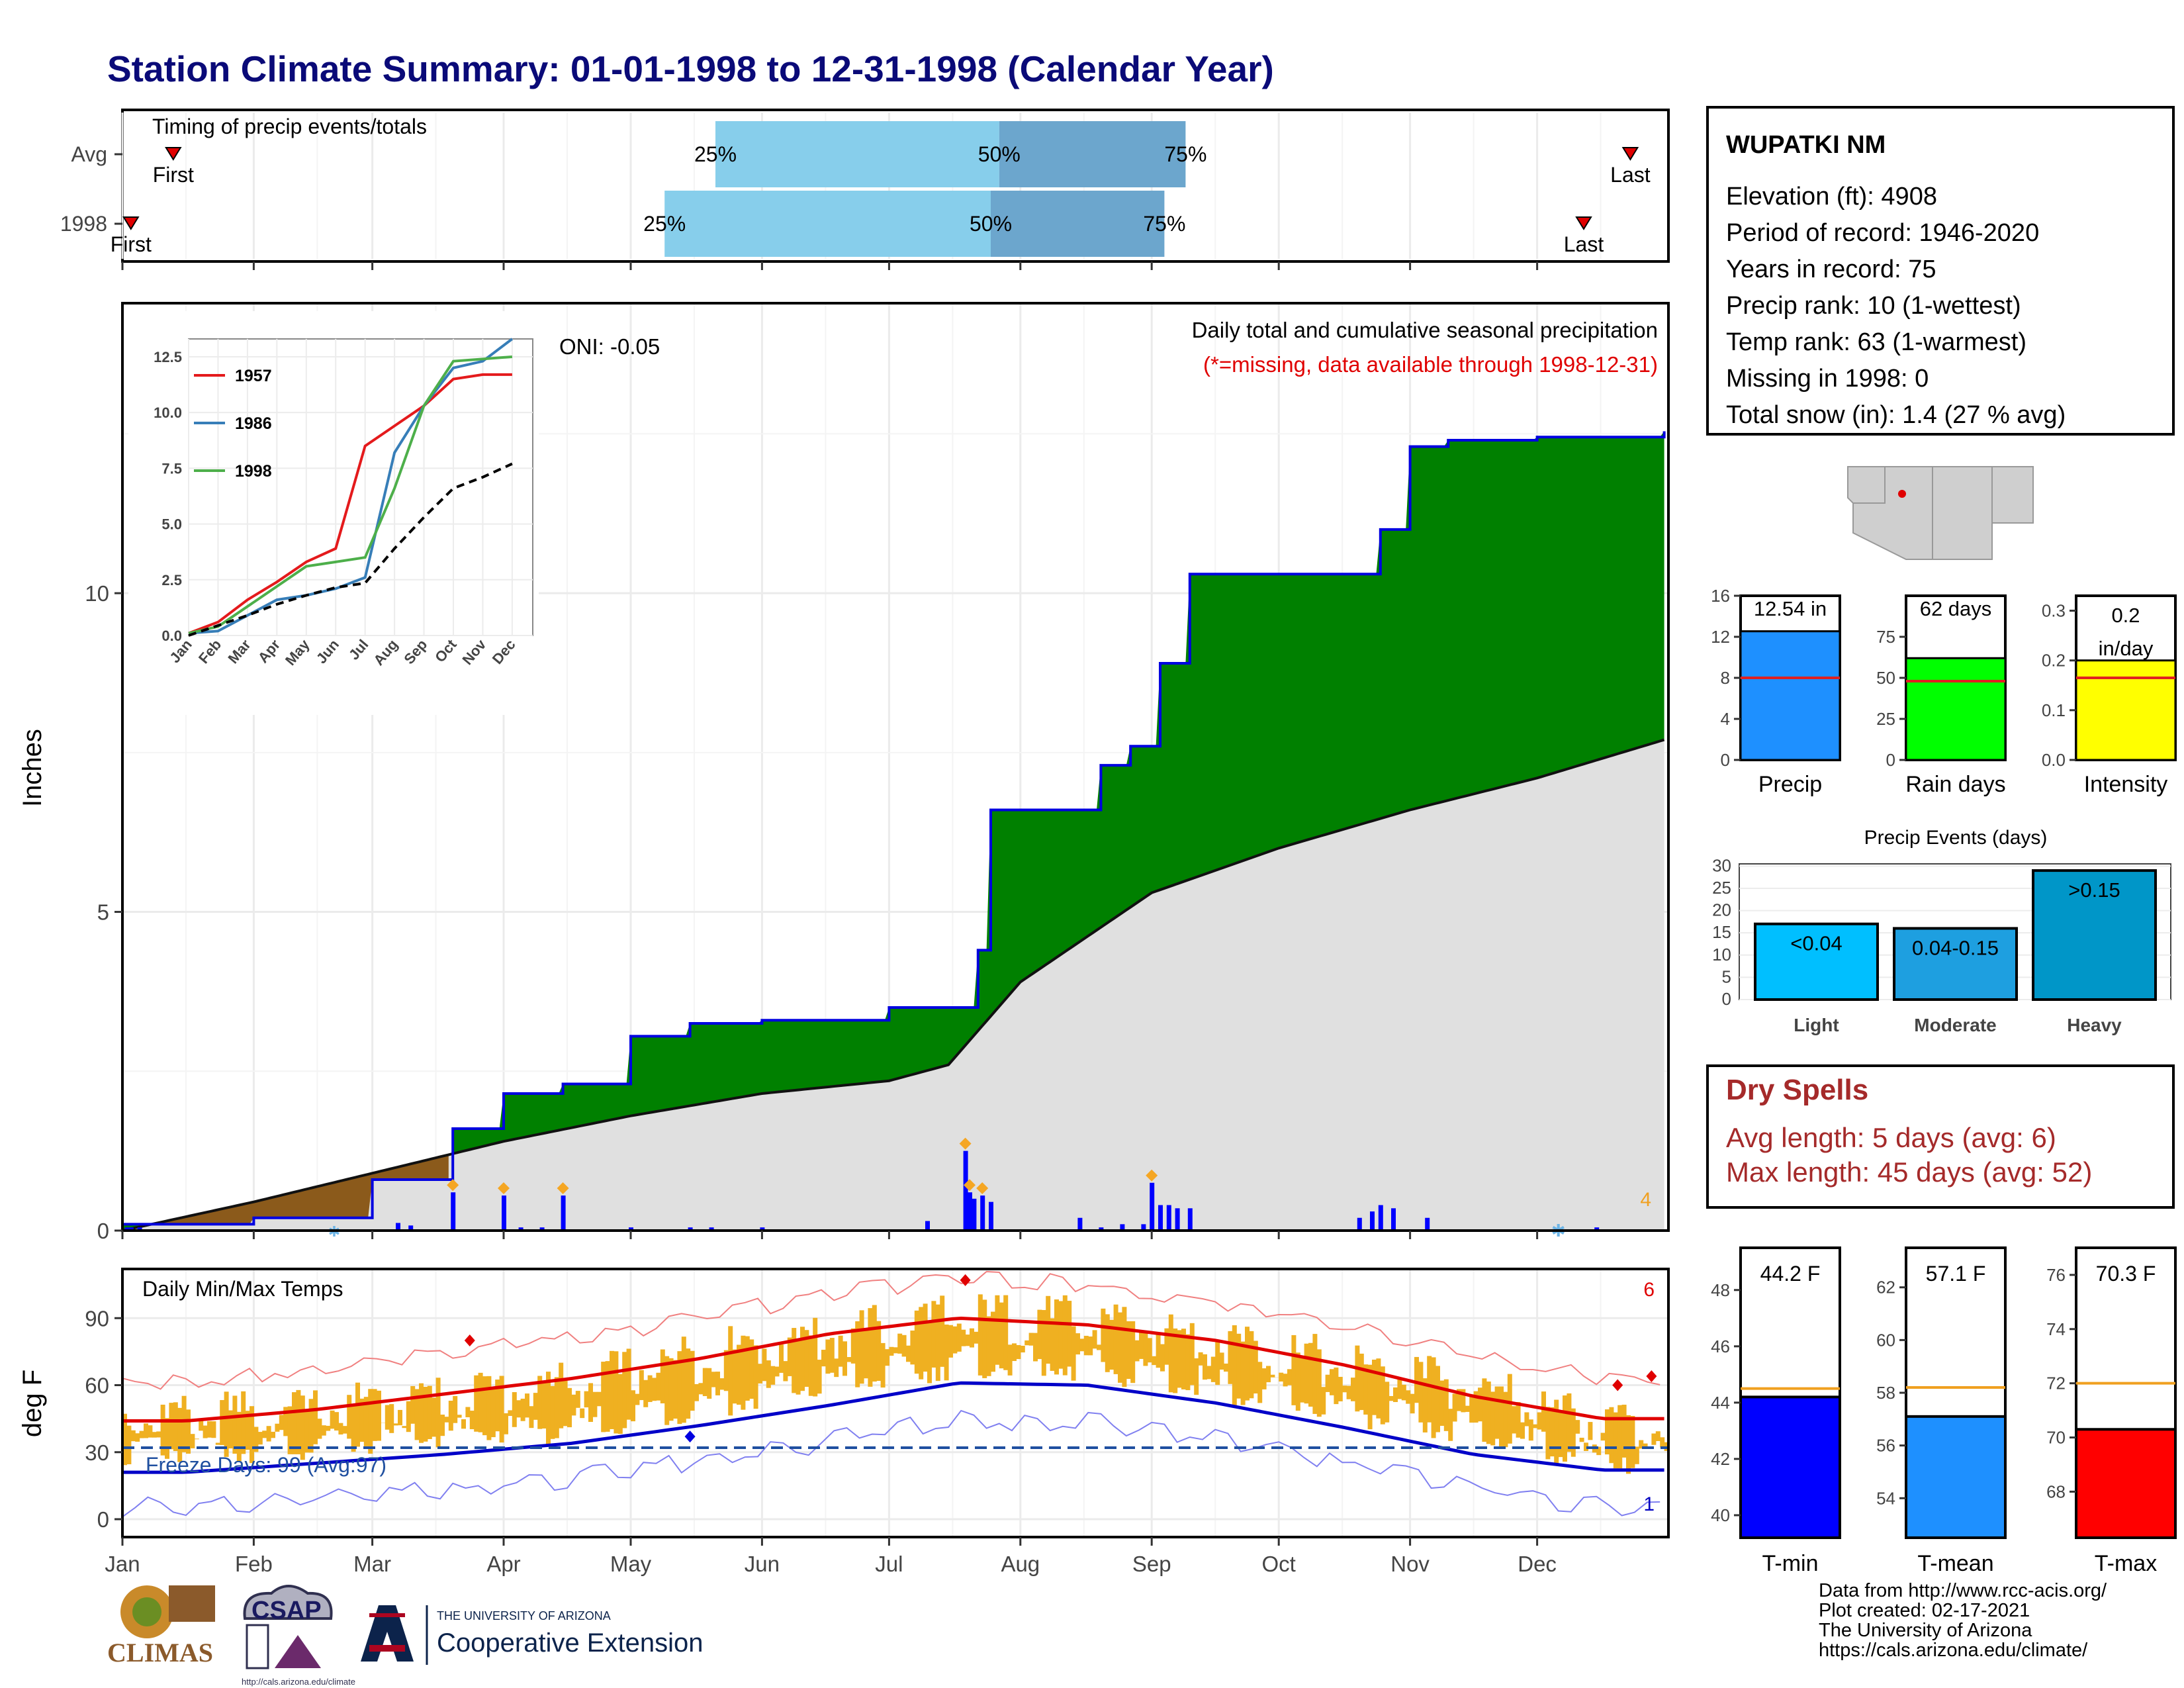 The image size is (2184, 1688). What do you see at coordinates (2094, 890) in the screenshot?
I see `events-bar-value: >0.15` at bounding box center [2094, 890].